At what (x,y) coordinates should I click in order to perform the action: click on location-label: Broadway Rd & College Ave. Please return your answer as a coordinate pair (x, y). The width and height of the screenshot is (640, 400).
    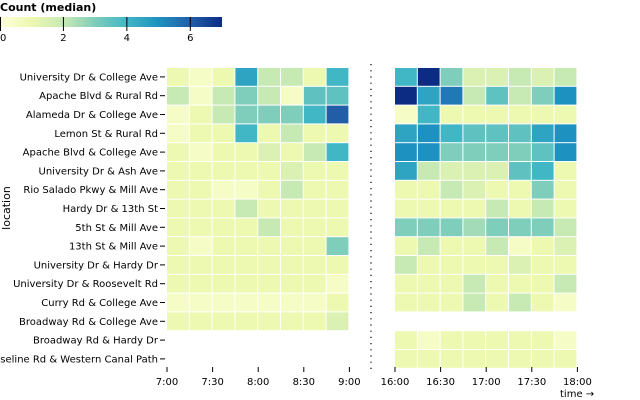
    Looking at the image, I should click on (88, 322).